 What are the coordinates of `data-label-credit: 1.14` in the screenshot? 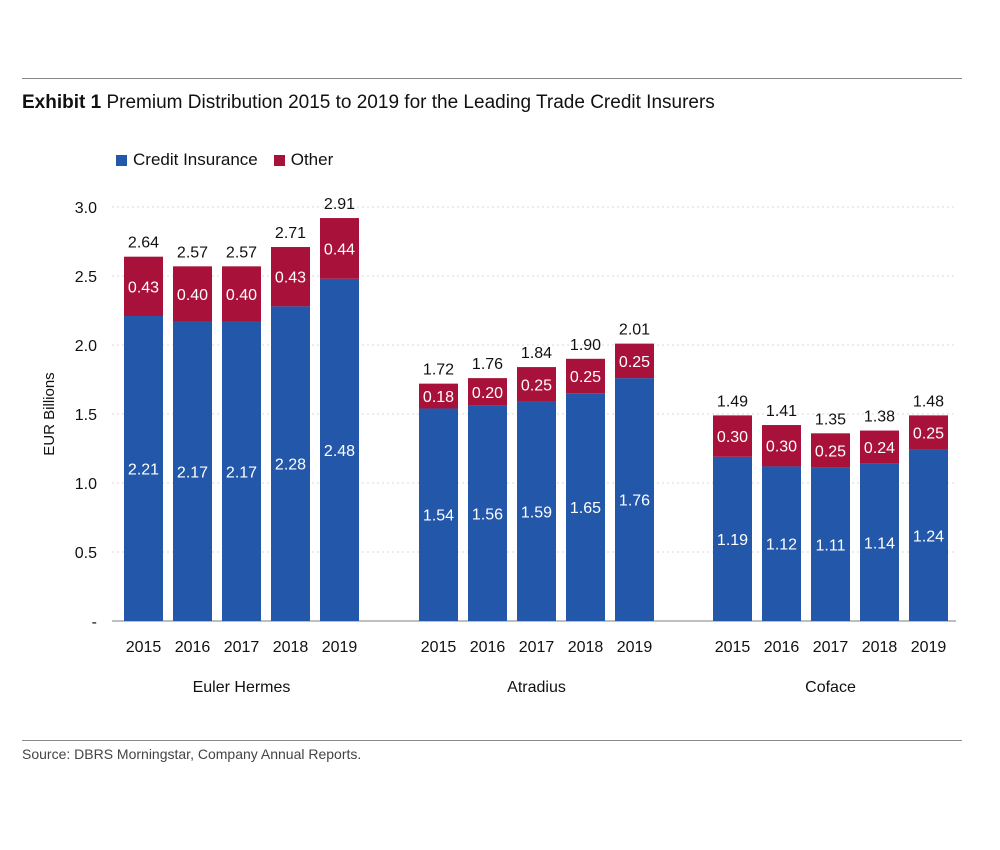 It's located at (879, 543).